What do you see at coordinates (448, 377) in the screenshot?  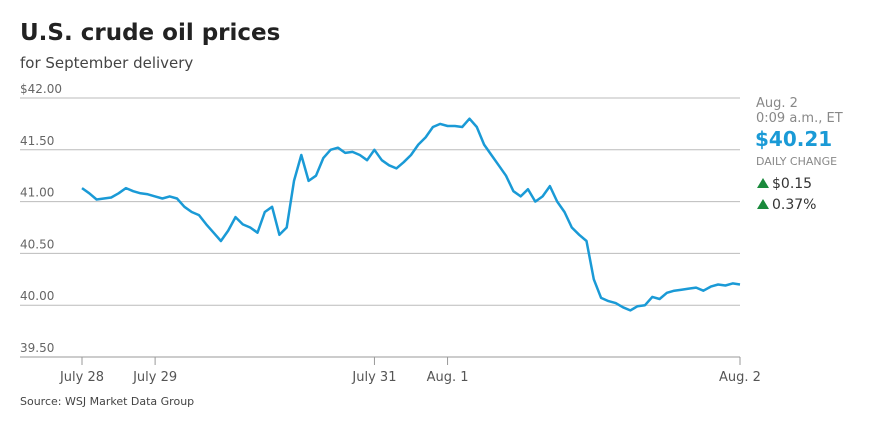 I see `x-tick-label: Aug. 1` at bounding box center [448, 377].